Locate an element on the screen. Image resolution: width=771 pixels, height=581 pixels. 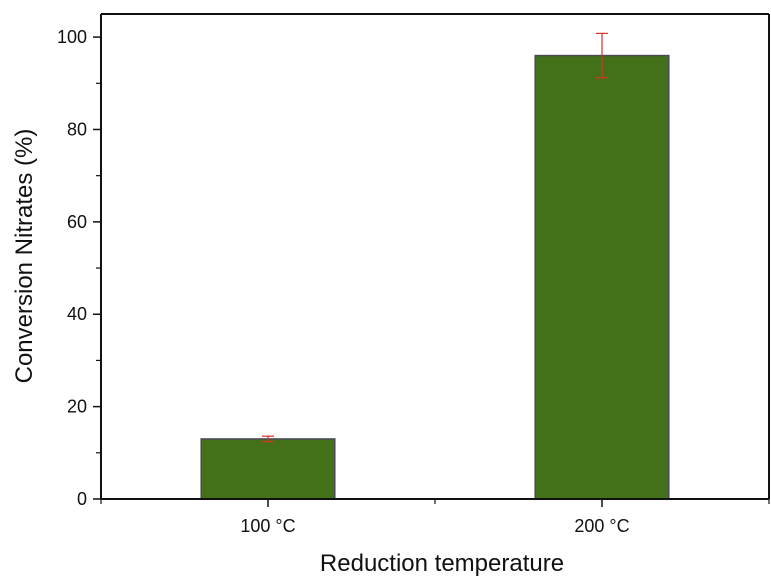
y-axis-title: Conversion Nitrates (%) is located at coordinates (24, 256).